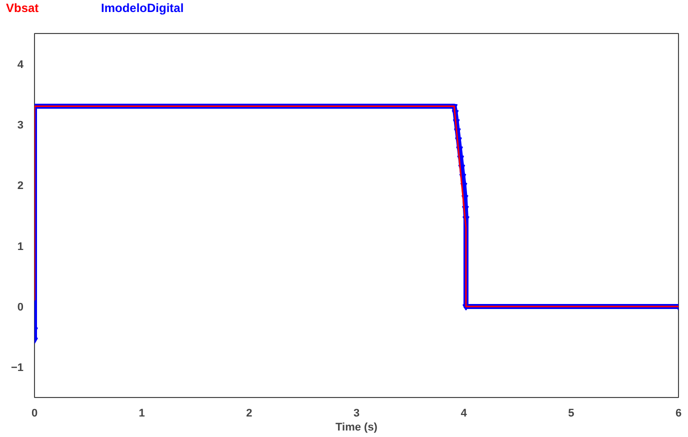 Image resolution: width=688 pixels, height=437 pixels. Describe the element at coordinates (20, 186) in the screenshot. I see `y-tick-label: 2` at that location.